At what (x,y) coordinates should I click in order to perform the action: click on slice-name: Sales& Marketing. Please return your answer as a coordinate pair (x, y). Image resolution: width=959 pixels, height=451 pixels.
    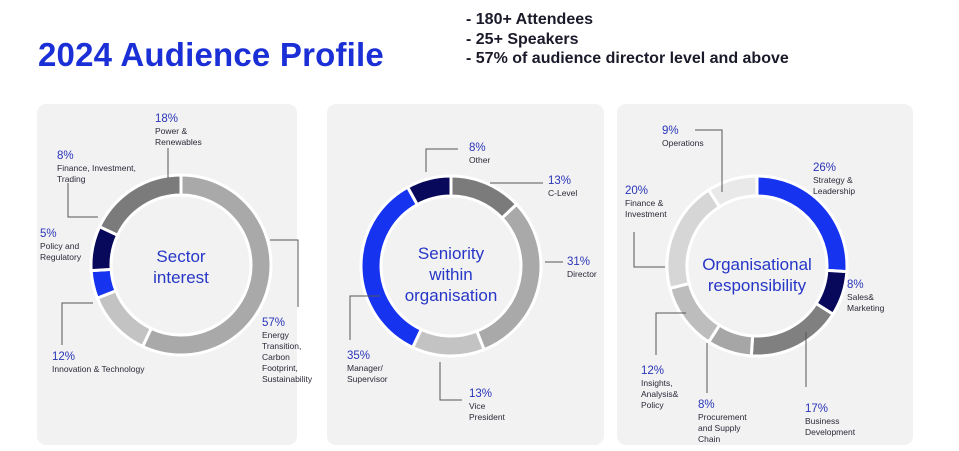
    Looking at the image, I should click on (866, 302).